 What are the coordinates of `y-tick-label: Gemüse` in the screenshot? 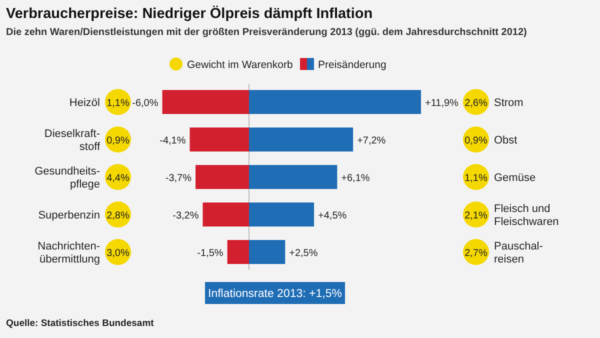 It's located at (515, 178).